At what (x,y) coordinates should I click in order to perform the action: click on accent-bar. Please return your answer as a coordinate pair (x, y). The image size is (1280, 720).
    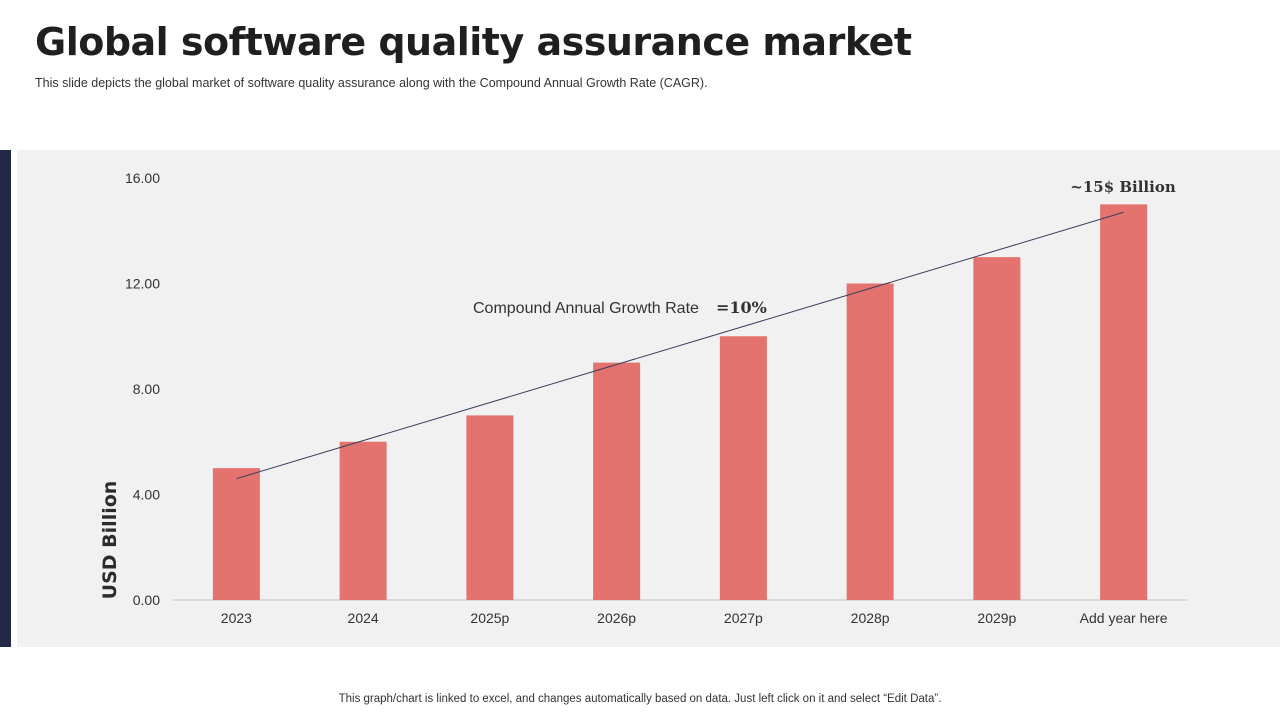
    Looking at the image, I should click on (5, 398).